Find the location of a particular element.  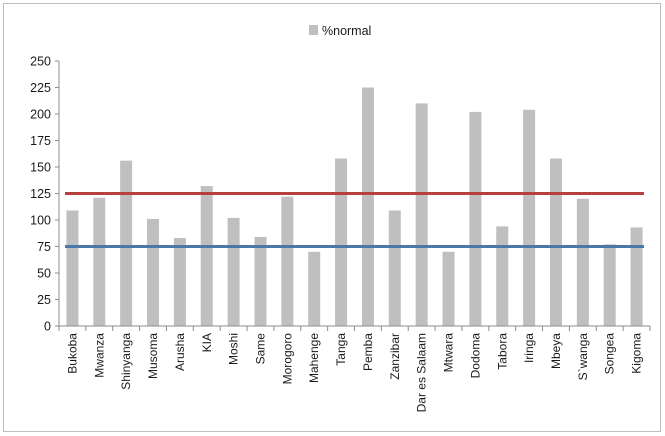

x-tick-label: Pemba is located at coordinates (368, 352).